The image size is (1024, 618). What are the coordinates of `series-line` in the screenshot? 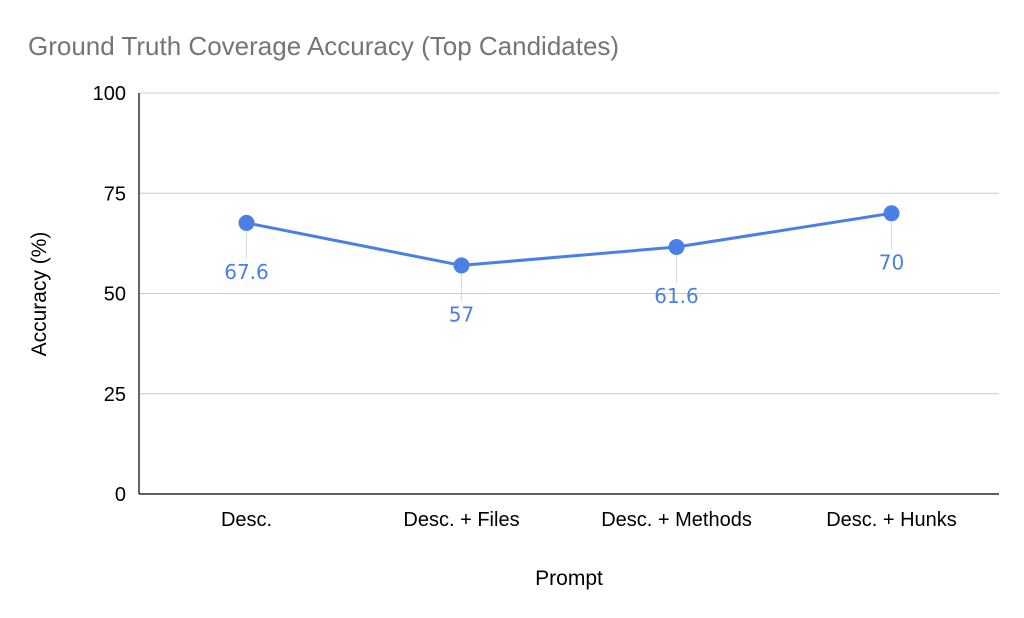 It's located at (569, 239).